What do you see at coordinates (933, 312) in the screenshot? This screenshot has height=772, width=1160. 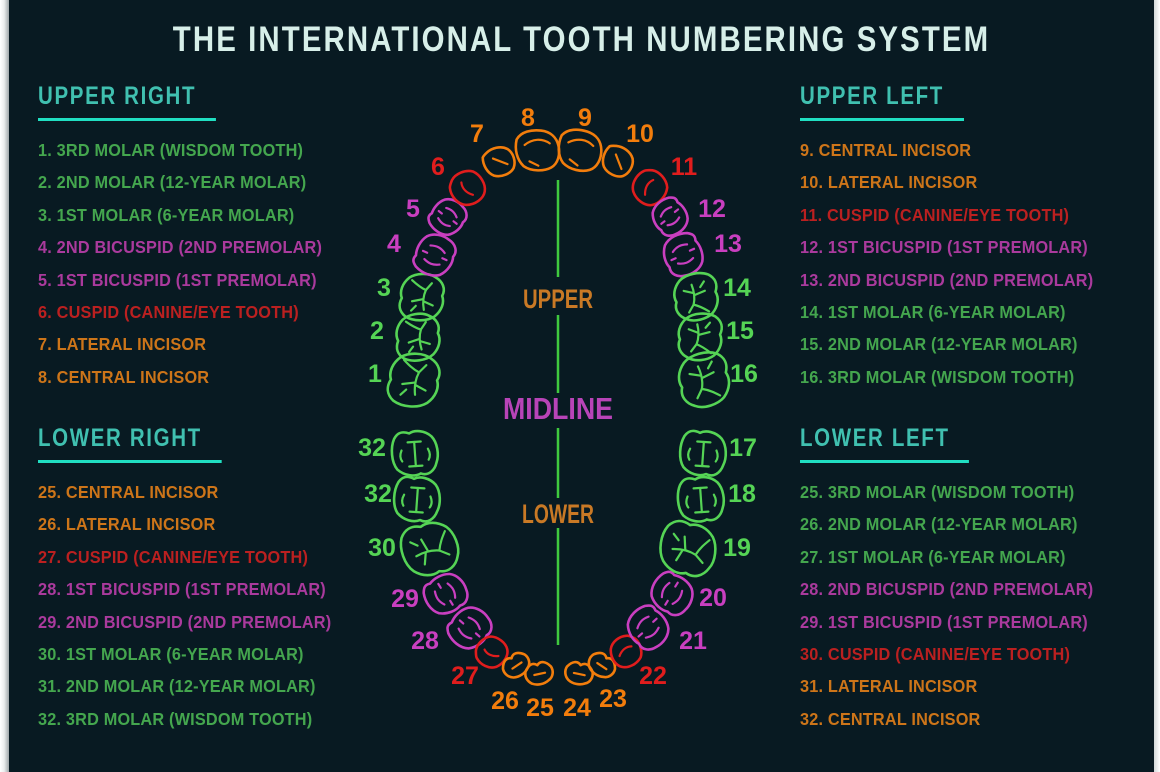 I see `tooth-list-item: 14. 1ST MOLAR (6-YEAR MOLAR)` at bounding box center [933, 312].